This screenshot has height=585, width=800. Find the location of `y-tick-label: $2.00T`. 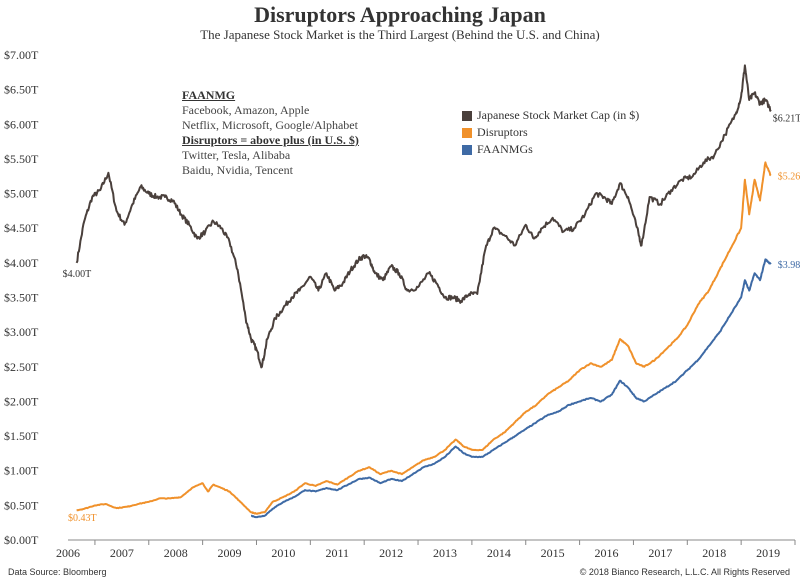

y-tick-label: $2.00T is located at coordinates (21, 401).